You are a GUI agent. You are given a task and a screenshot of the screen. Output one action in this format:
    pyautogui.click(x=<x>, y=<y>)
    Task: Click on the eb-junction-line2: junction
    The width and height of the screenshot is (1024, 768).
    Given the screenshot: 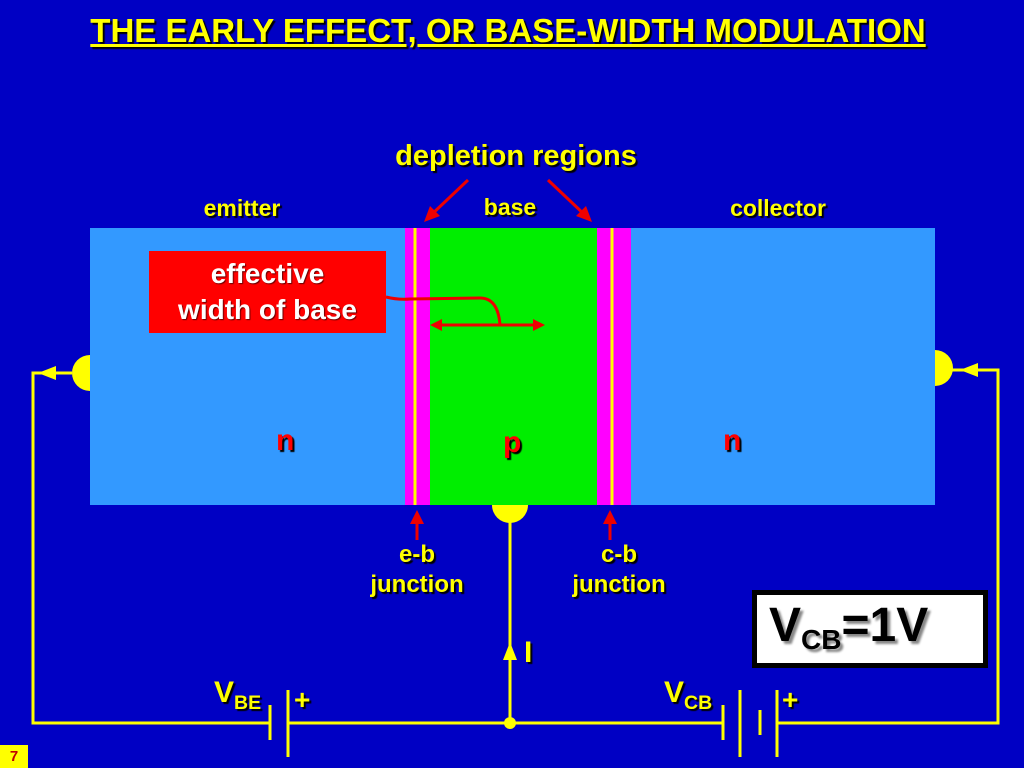 What is the action you would take?
    pyautogui.click(x=417, y=584)
    